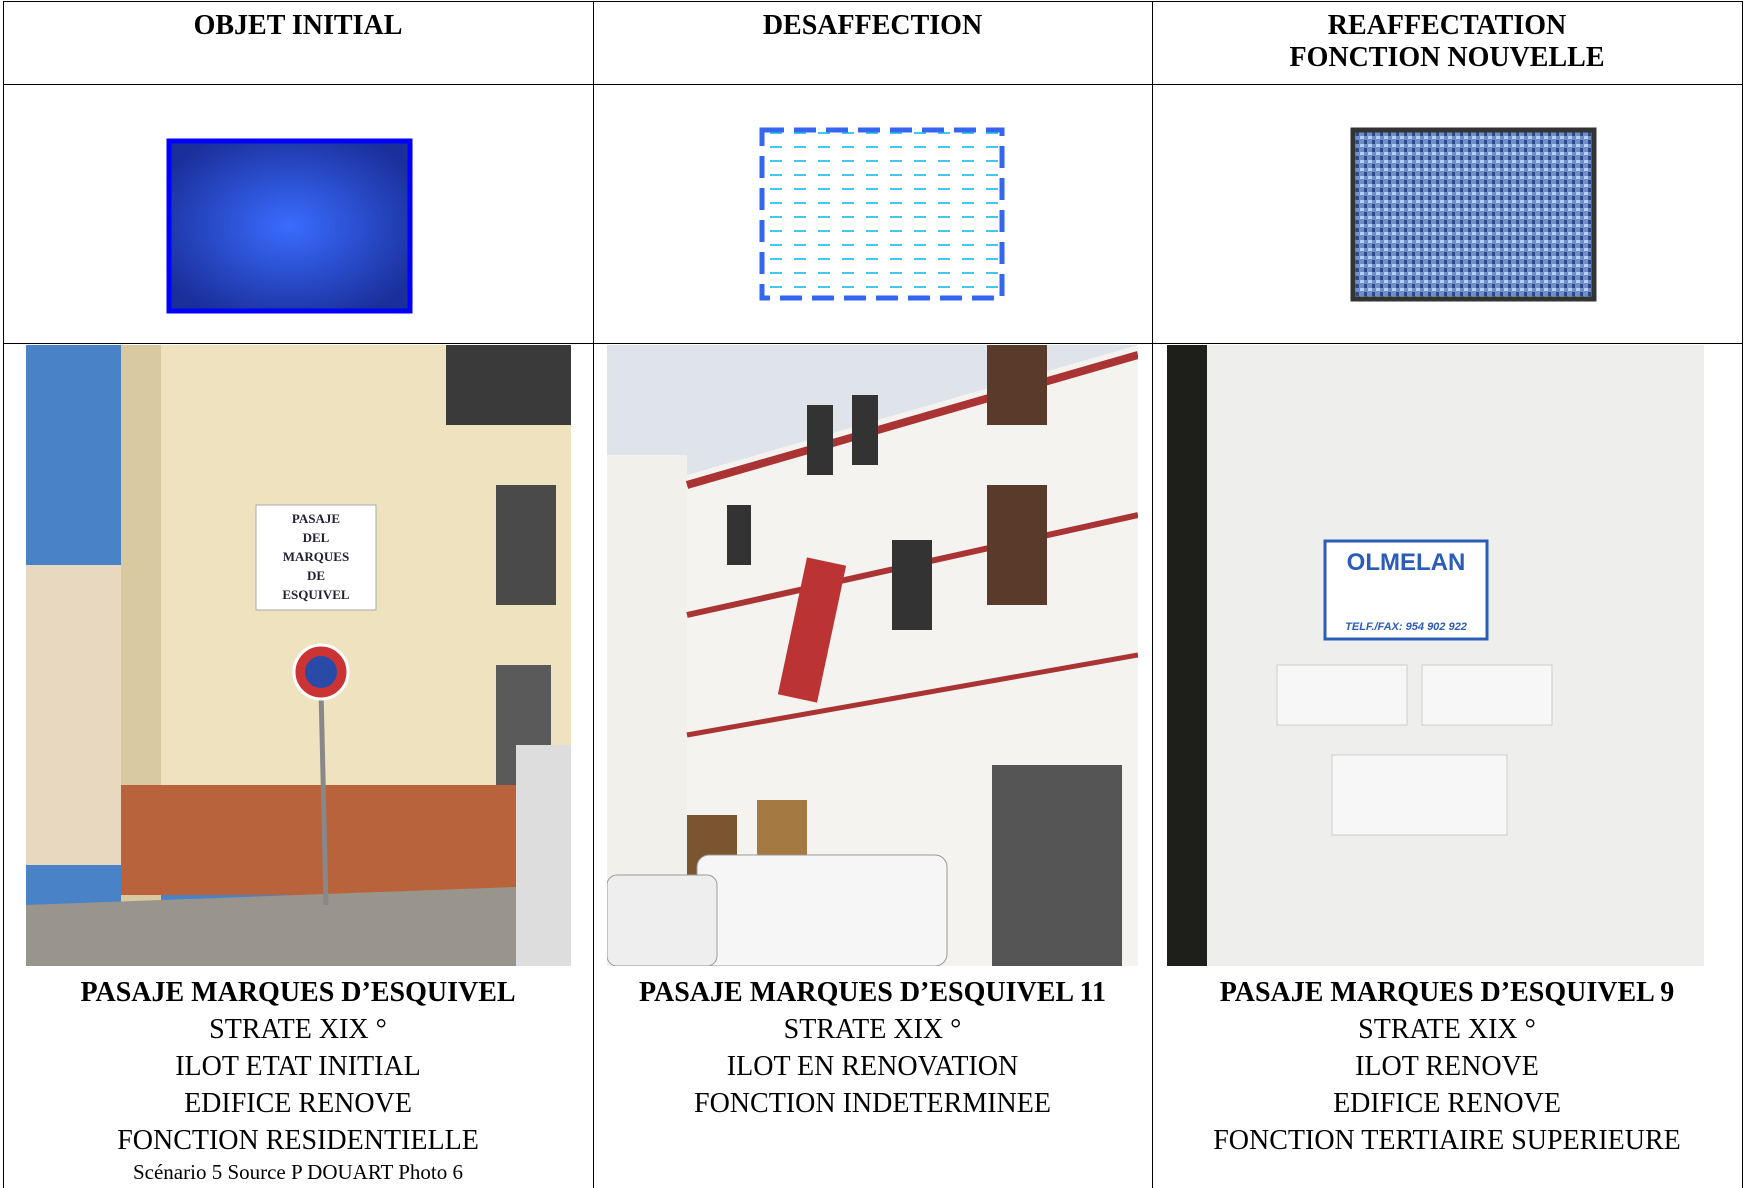 Image resolution: width=1746 pixels, height=1188 pixels. I want to click on street-sign-text: PASAJE, so click(316, 518).